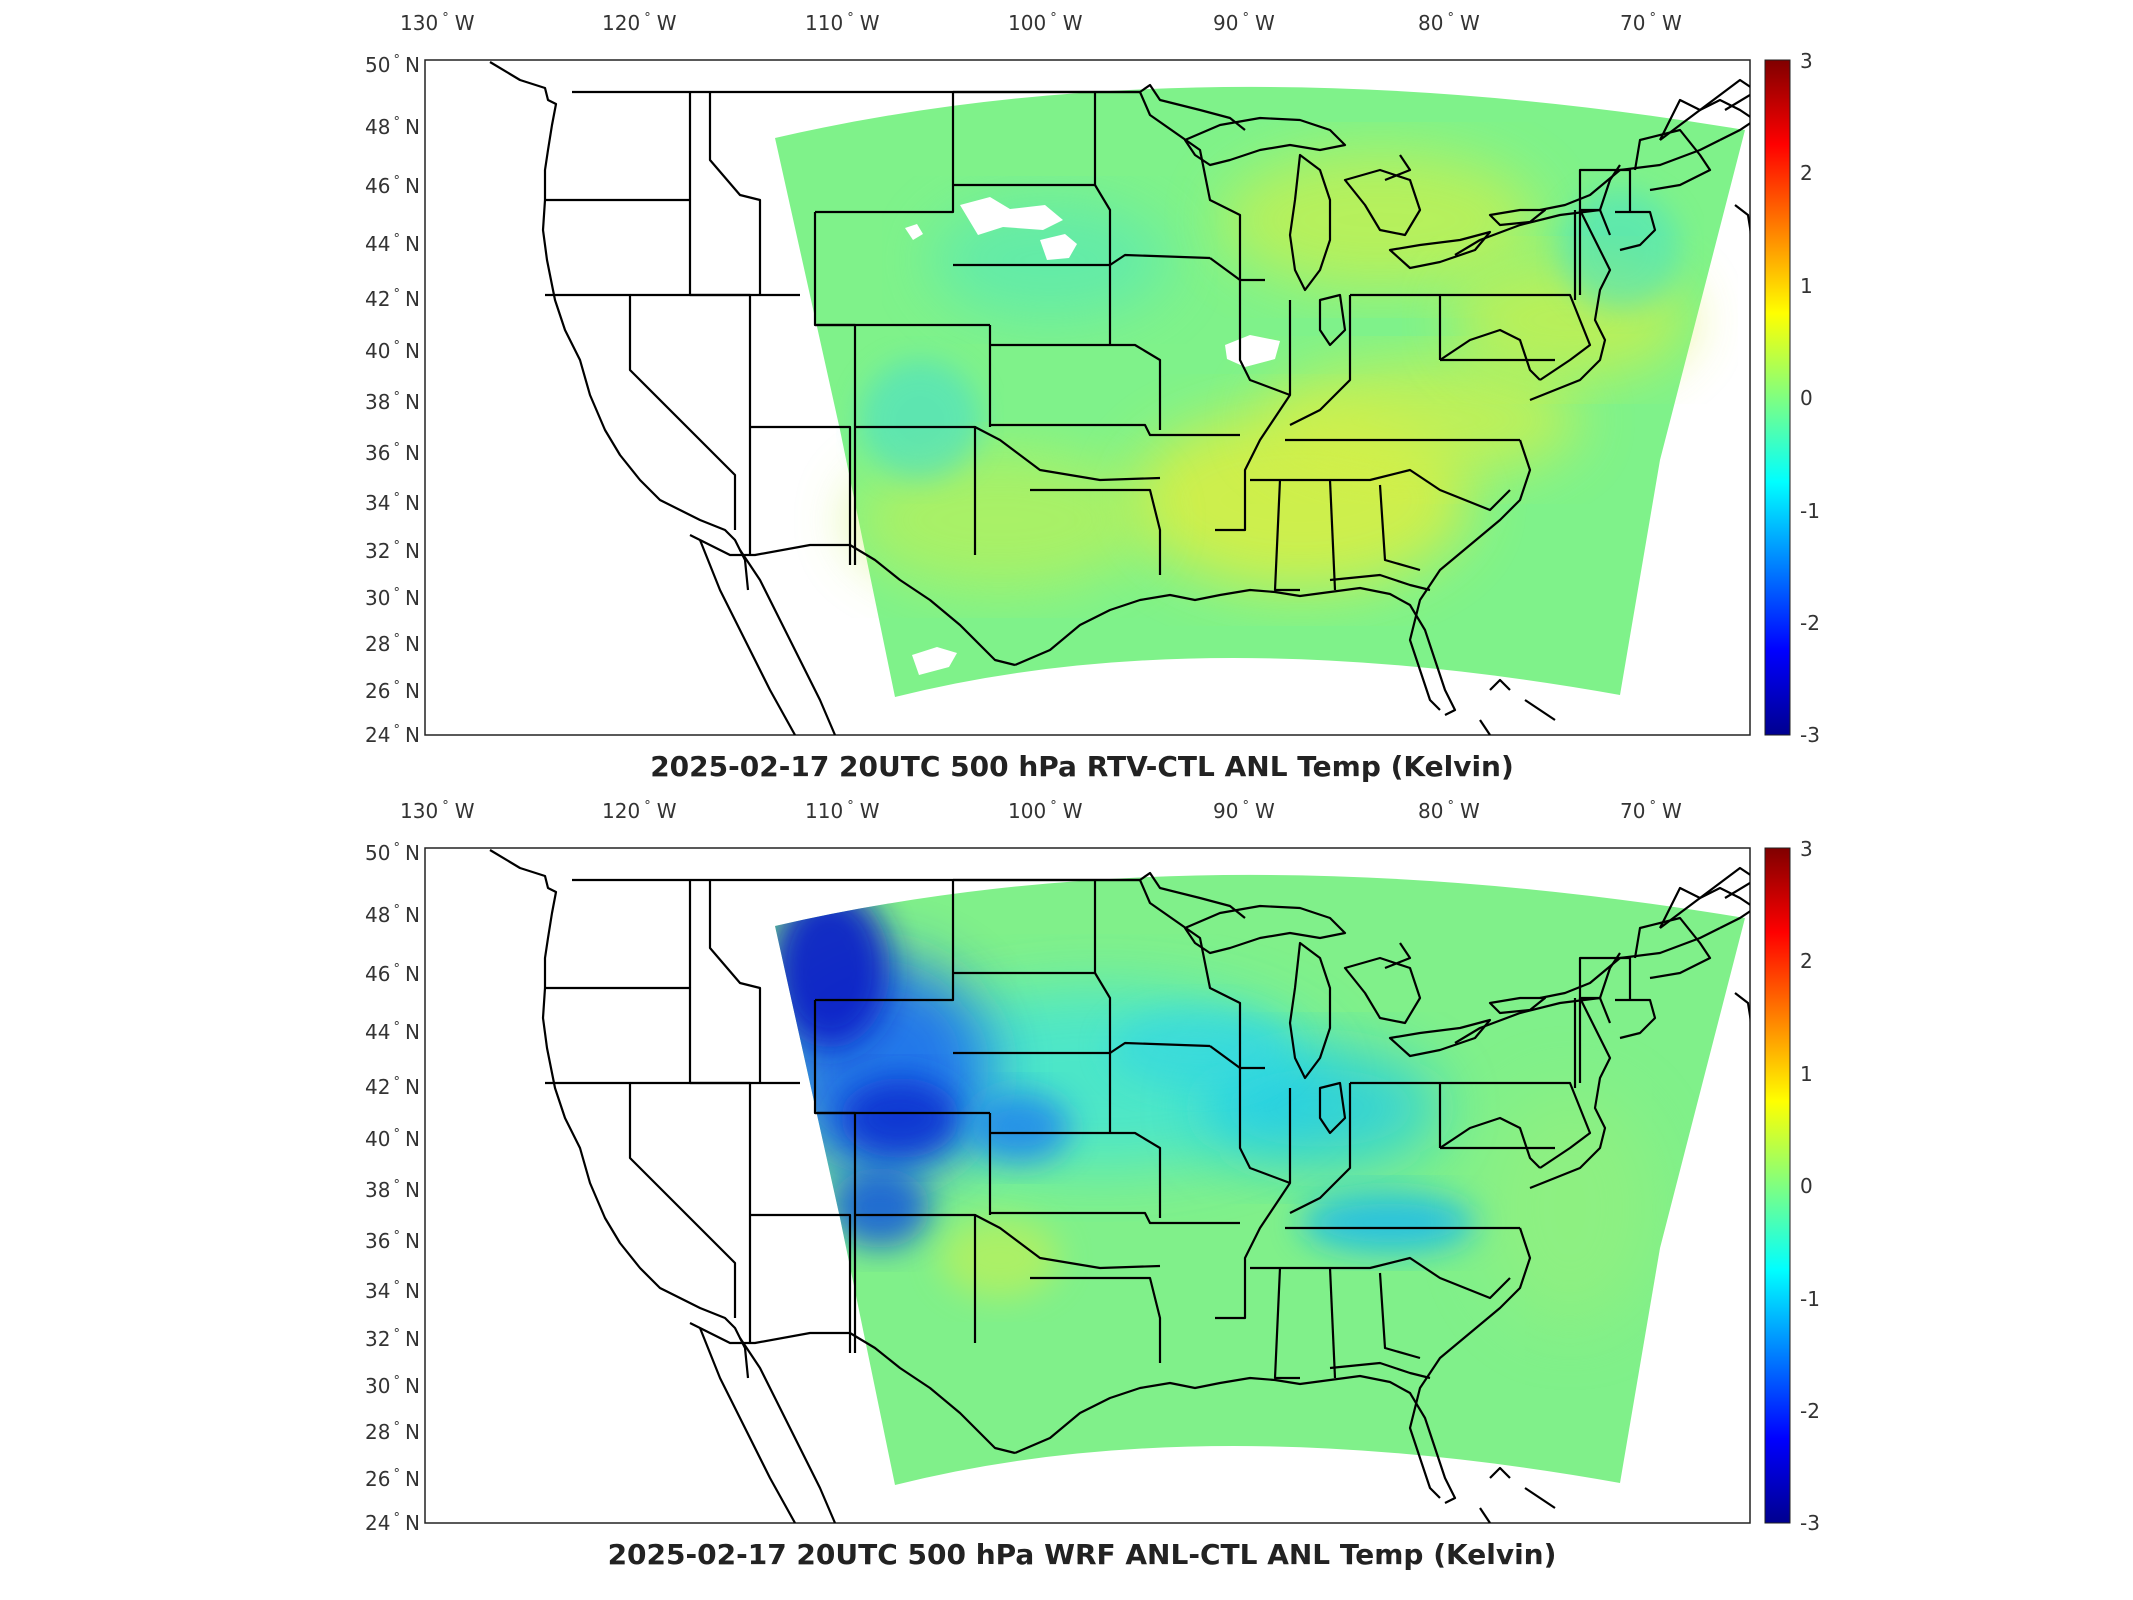 The image size is (2133, 1600). What do you see at coordinates (1200, 1048) in the screenshot?
I see `cool-anomaly-iowa` at bounding box center [1200, 1048].